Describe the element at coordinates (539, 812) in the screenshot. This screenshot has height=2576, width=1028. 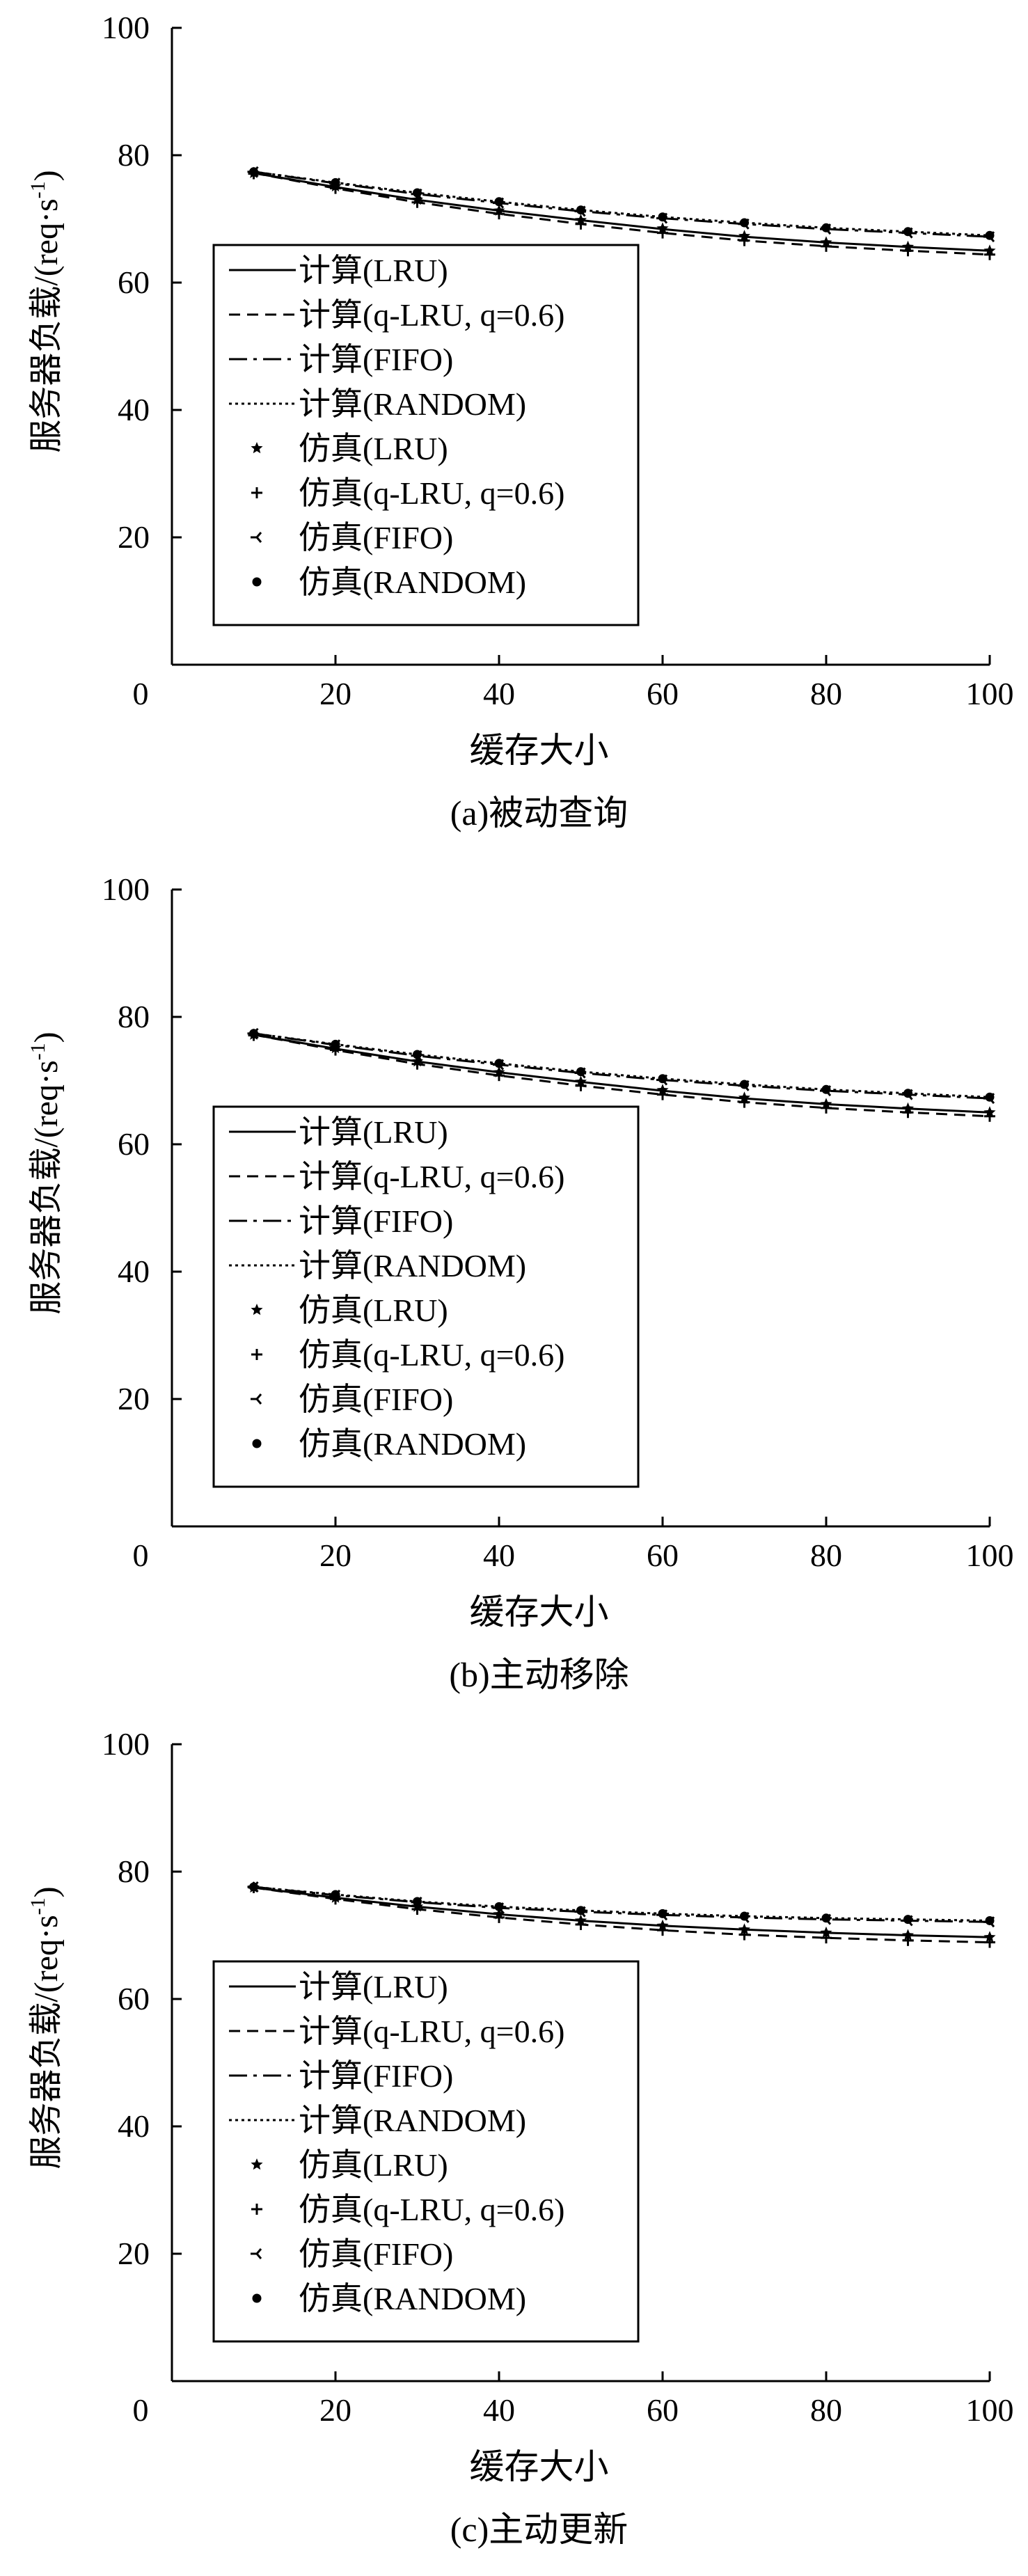
I see `chart-caption: (a)被动查询` at that location.